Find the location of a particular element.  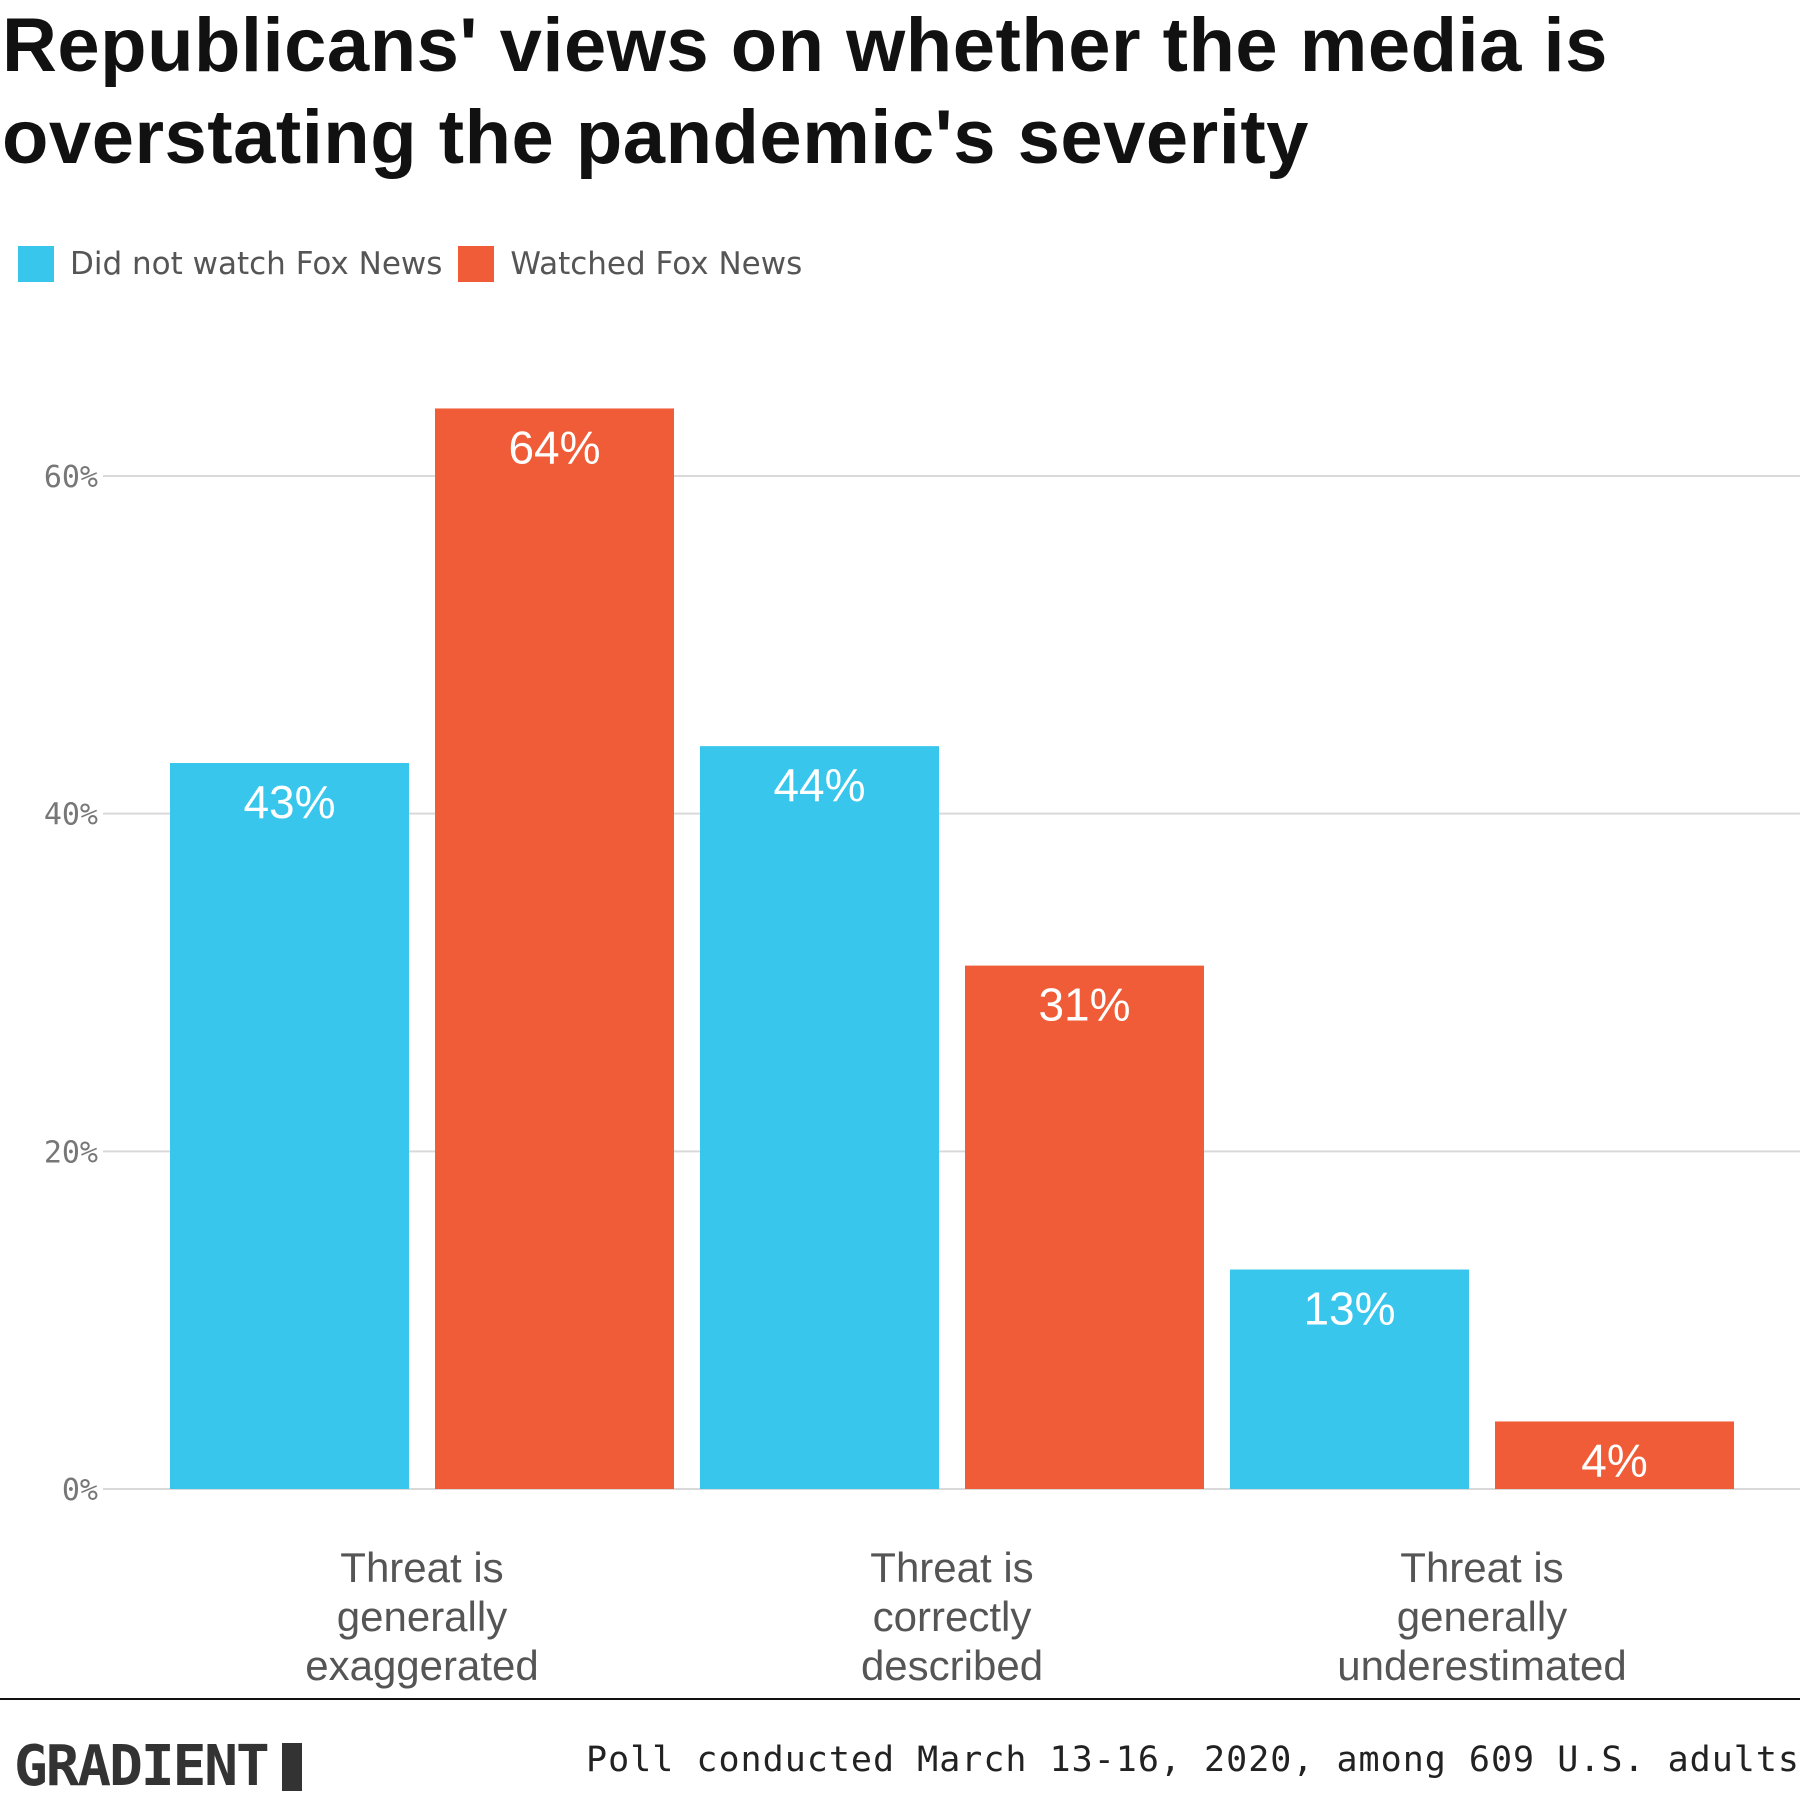

legend-label: Watched Fox News is located at coordinates (656, 264).